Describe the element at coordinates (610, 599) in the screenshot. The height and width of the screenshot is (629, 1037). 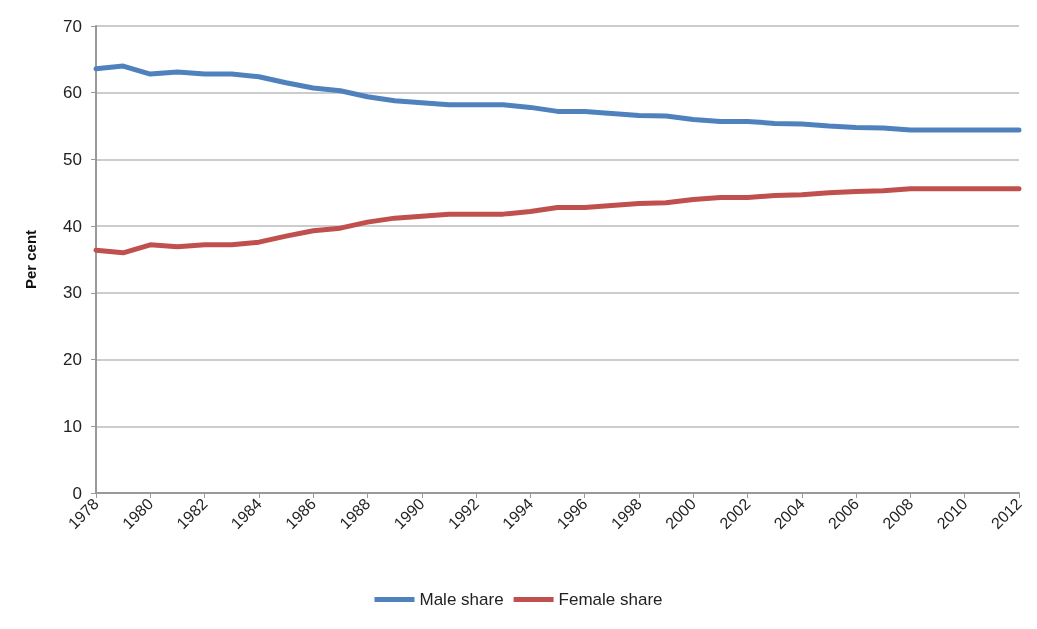
I see `legend-label: Female share` at that location.